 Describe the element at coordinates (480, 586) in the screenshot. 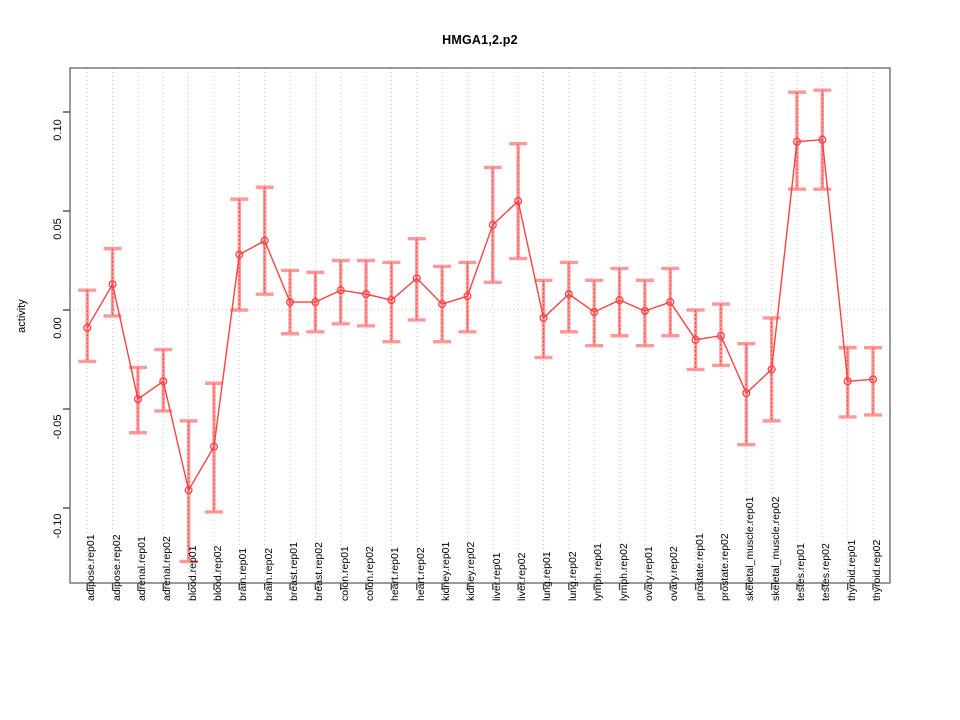

I see `x-axis-ticks` at that location.